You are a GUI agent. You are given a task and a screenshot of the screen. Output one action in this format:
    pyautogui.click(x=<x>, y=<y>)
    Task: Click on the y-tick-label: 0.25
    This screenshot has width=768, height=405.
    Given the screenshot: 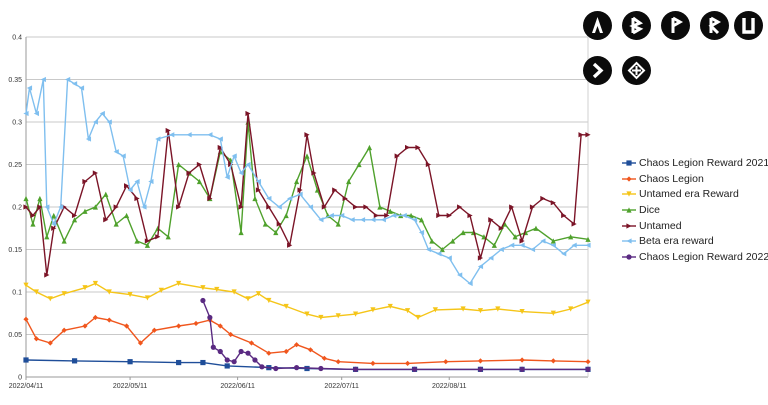 What is the action you would take?
    pyautogui.click(x=15, y=165)
    